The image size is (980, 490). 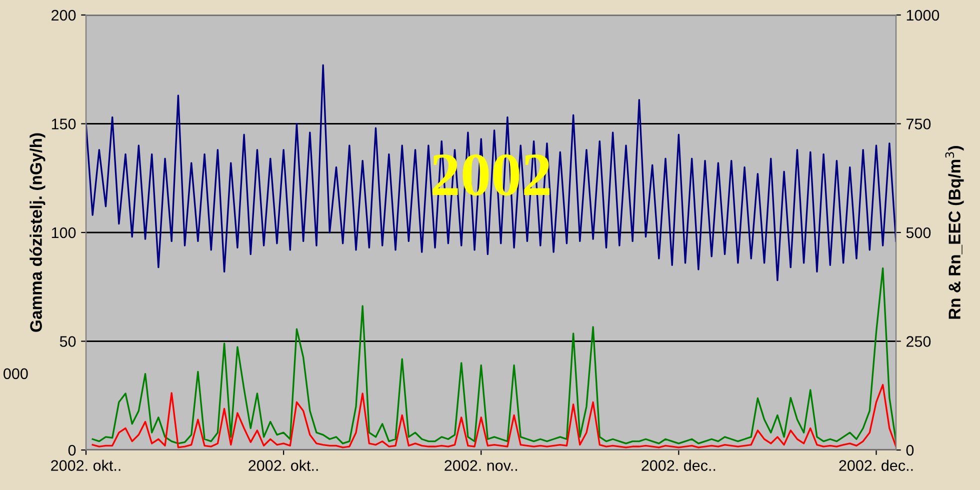 What do you see at coordinates (923, 15) in the screenshot?
I see `y2-tick-label: 1000` at bounding box center [923, 15].